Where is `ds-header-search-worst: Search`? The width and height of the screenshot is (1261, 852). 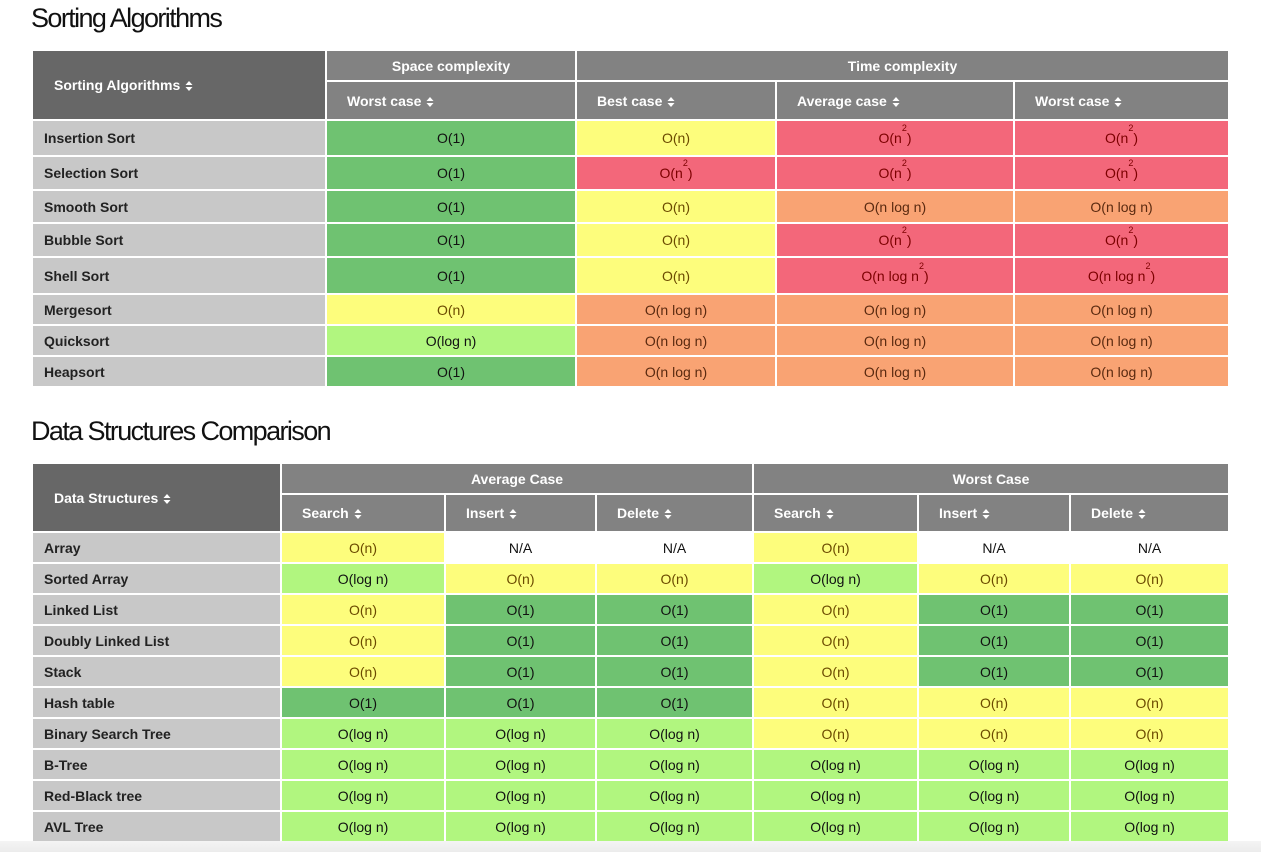
ds-header-search-worst: Search is located at coordinates (836, 513).